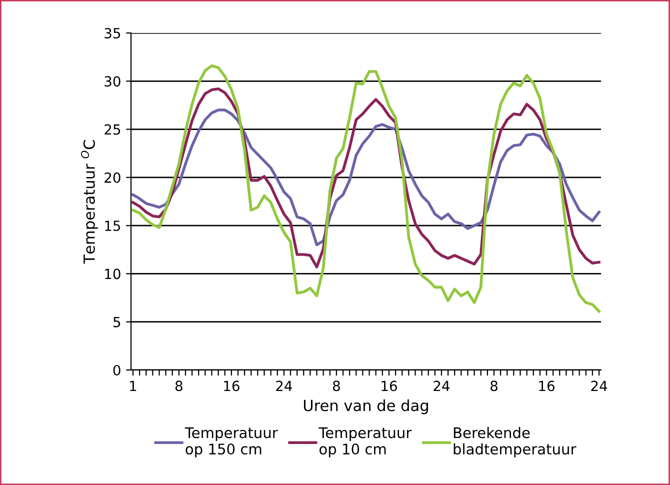 The image size is (670, 485). I want to click on x-axis-title: Uren van de dag, so click(366, 406).